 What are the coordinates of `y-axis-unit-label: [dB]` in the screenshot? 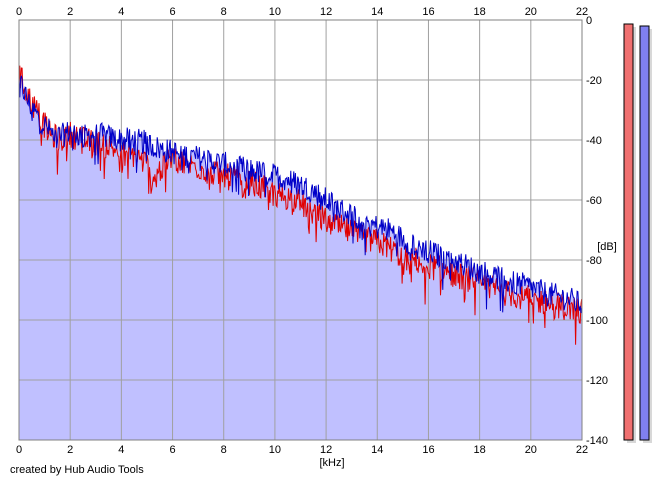 It's located at (607, 247).